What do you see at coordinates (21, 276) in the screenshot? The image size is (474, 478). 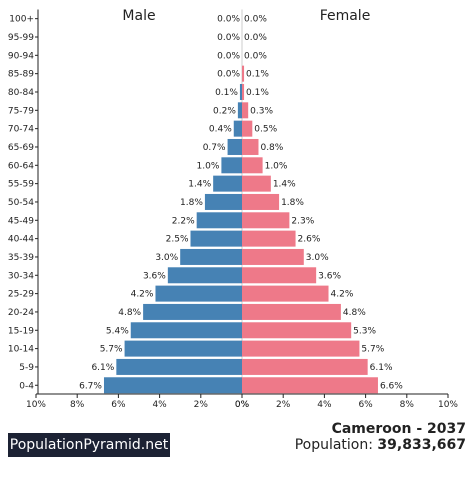 I see `age-group-label: 30-34` at bounding box center [21, 276].